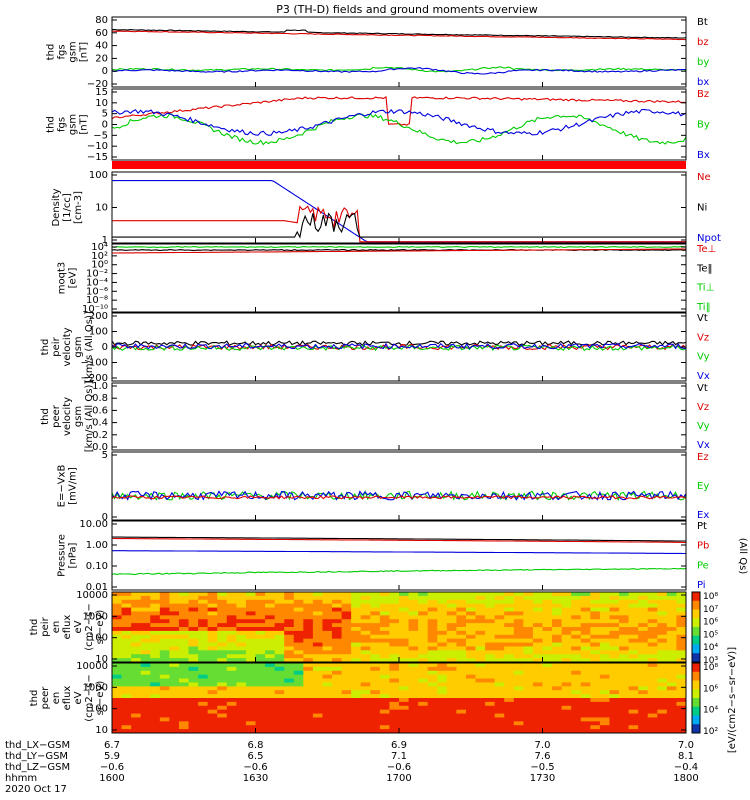 The image size is (750, 800). What do you see at coordinates (399, 165) in the screenshot?
I see `status-bar` at bounding box center [399, 165].